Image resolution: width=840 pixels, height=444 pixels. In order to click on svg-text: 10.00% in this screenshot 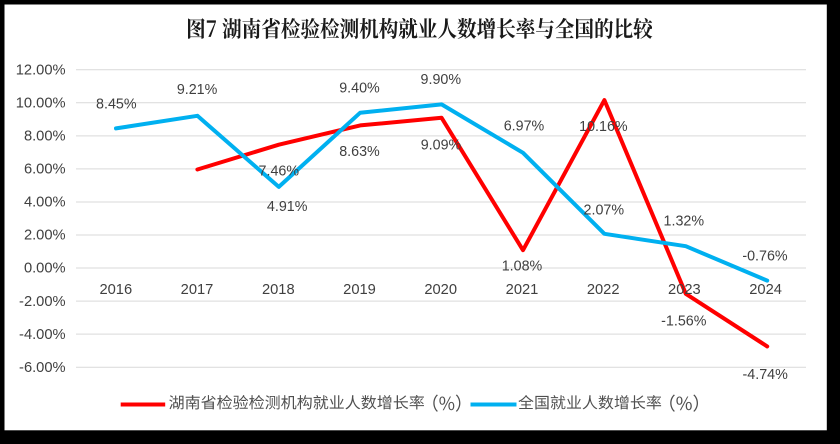, I will do `click(41, 103)`.